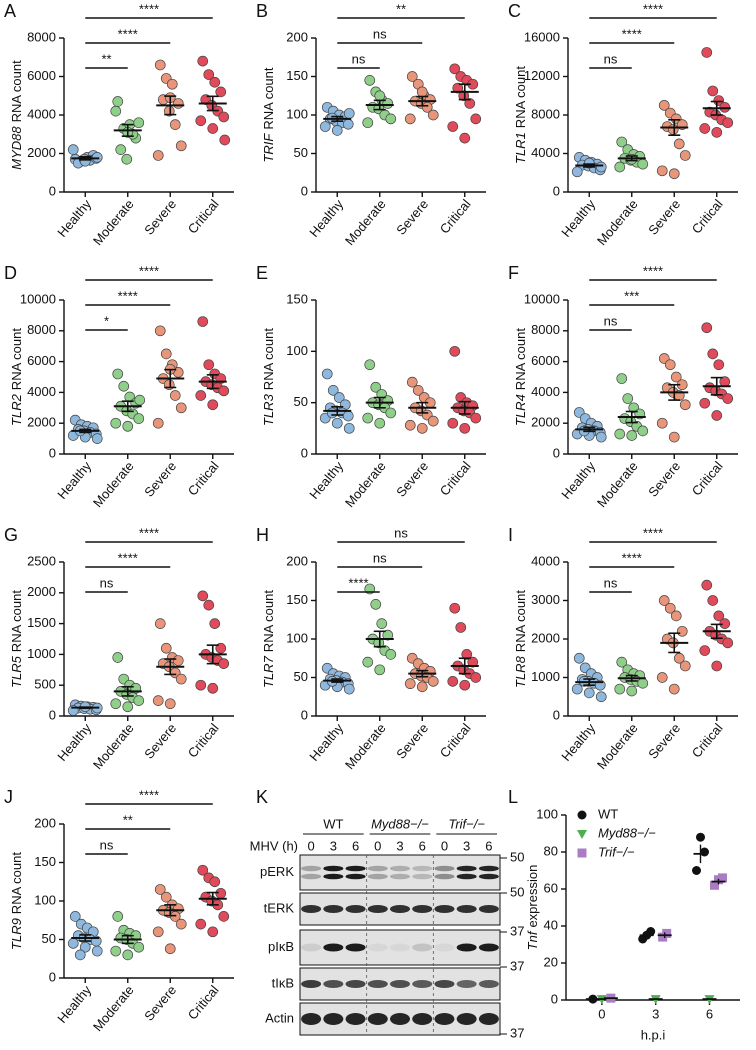 The height and width of the screenshot is (1050, 756). What do you see at coordinates (627, 832) in the screenshot?
I see `legend-label: Myd88−/−` at bounding box center [627, 832].